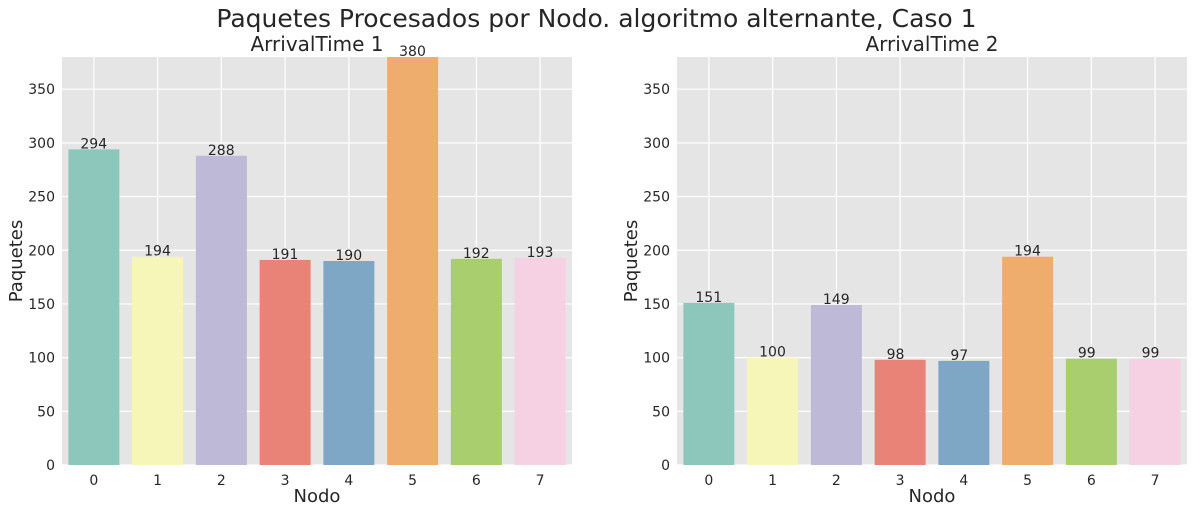 The height and width of the screenshot is (512, 1193). What do you see at coordinates (836, 300) in the screenshot?
I see `data-label: 149` at bounding box center [836, 300].